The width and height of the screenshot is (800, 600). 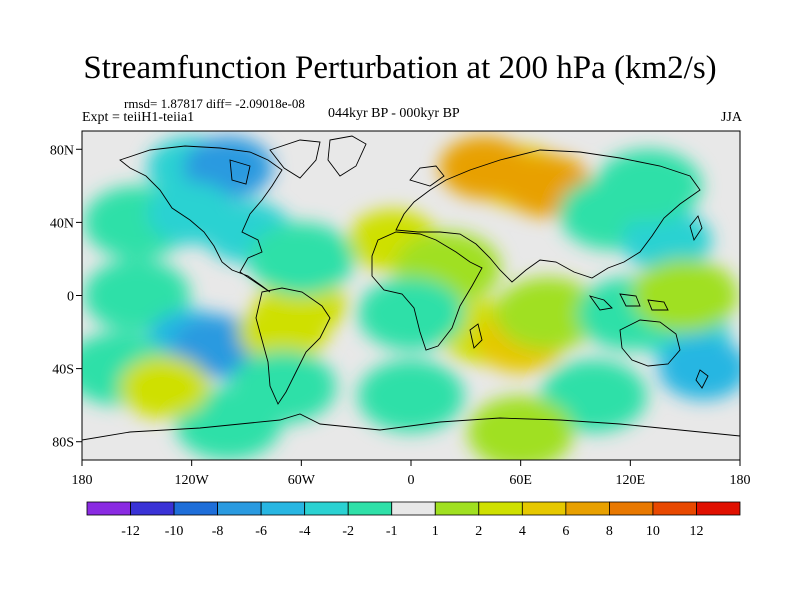 I want to click on lat-tick-label: 80N, so click(x=62, y=150).